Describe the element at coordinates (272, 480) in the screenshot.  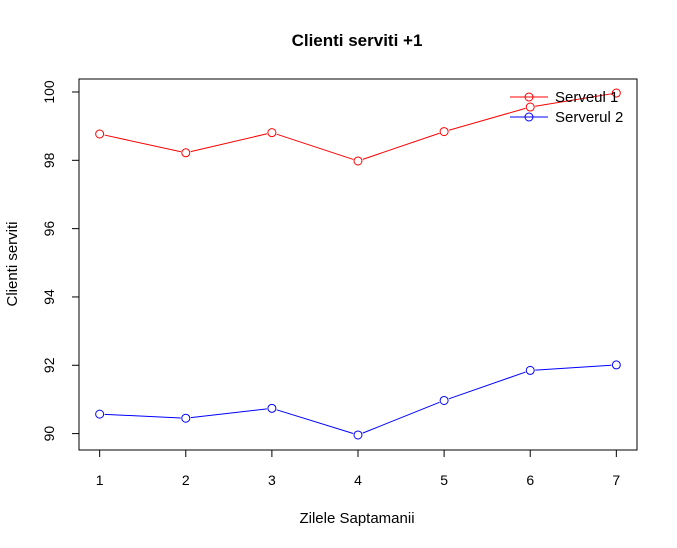
I see `x-tick-label: 3` at that location.